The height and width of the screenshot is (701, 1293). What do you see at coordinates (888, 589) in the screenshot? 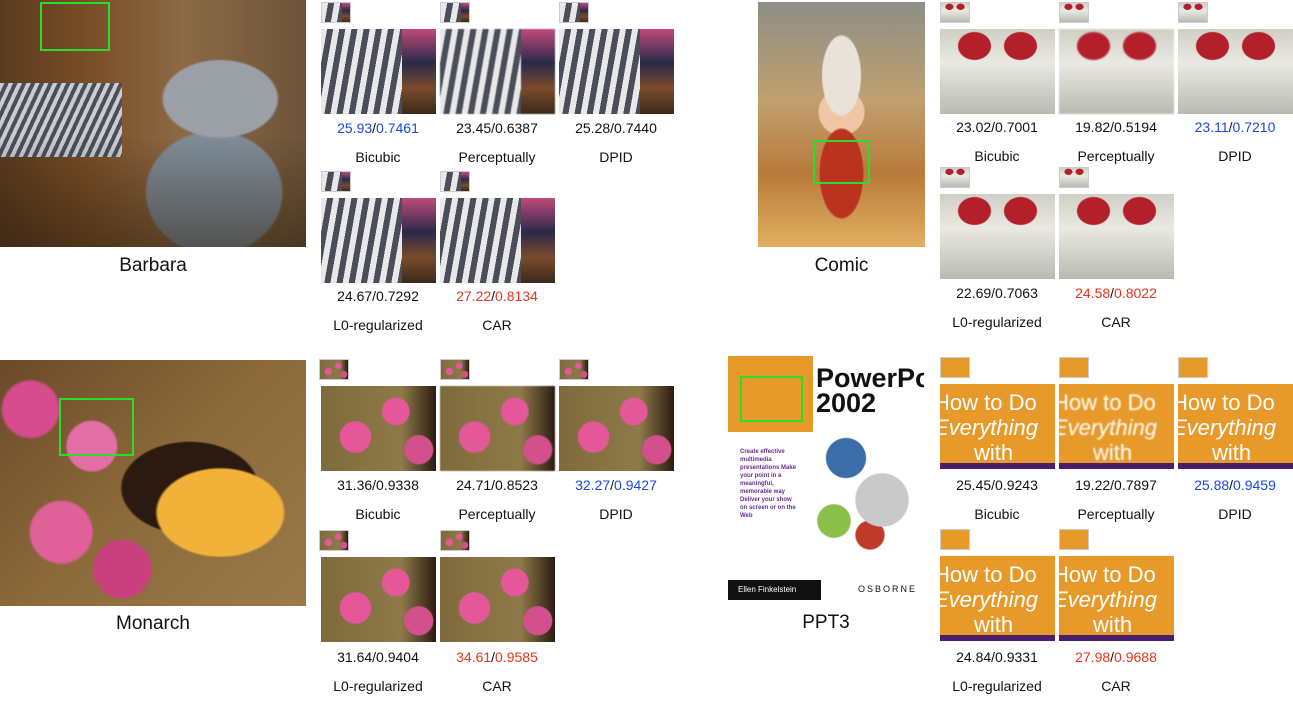
I see `cover-publisher: OSBORNE` at bounding box center [888, 589].